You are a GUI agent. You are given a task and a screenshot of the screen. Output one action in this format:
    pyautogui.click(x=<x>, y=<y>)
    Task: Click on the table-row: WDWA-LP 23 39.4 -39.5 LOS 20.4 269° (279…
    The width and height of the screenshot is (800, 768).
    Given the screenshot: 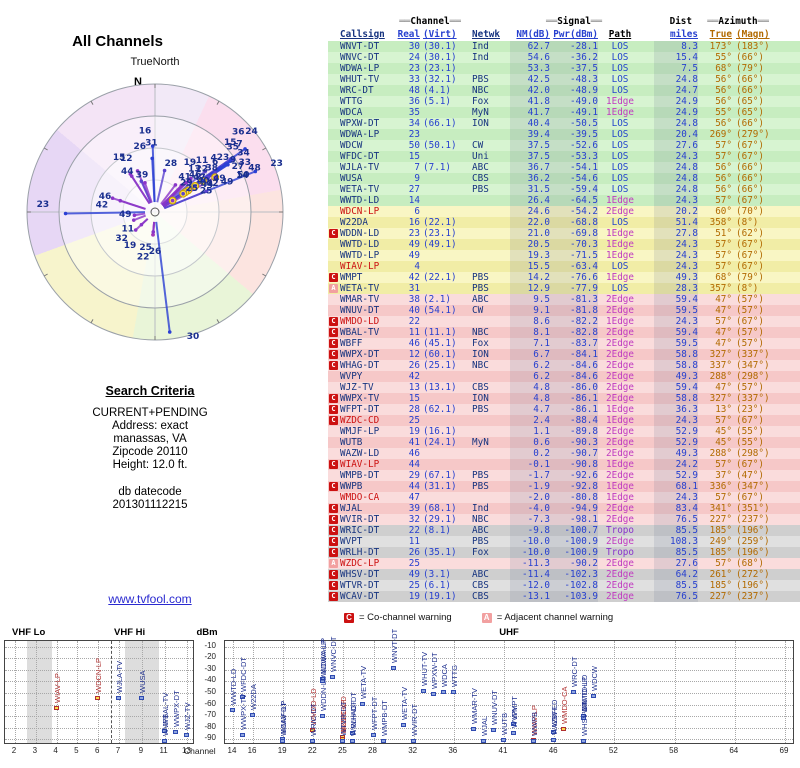 What is the action you would take?
    pyautogui.click(x=564, y=134)
    